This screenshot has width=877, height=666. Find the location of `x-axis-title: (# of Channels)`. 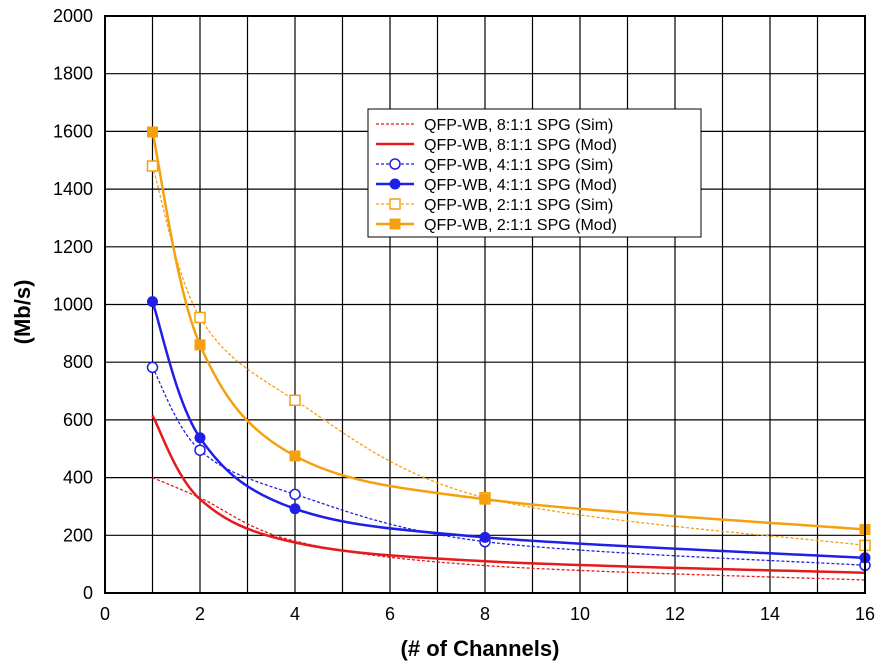

x-axis-title: (# of Channels) is located at coordinates (480, 648).